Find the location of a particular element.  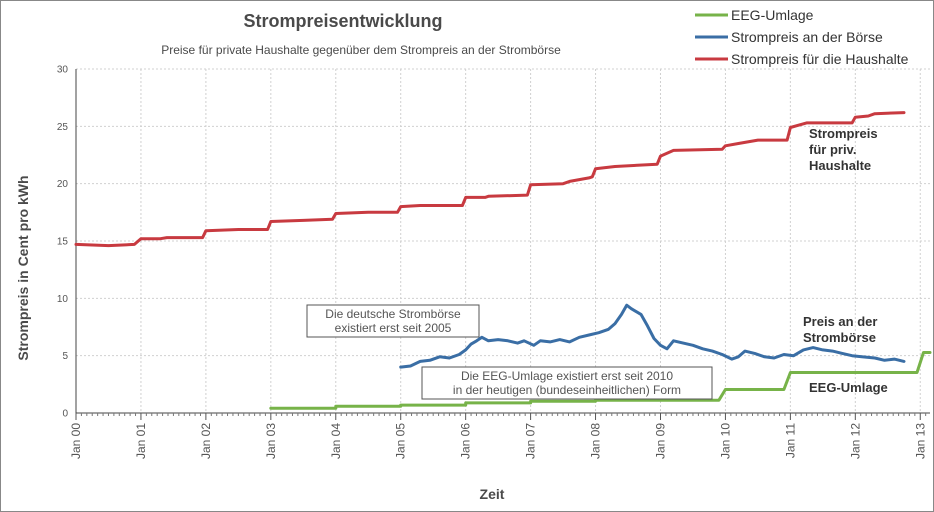

y-axis: 0 5 10 15 20 25 30 is located at coordinates (63, 242).